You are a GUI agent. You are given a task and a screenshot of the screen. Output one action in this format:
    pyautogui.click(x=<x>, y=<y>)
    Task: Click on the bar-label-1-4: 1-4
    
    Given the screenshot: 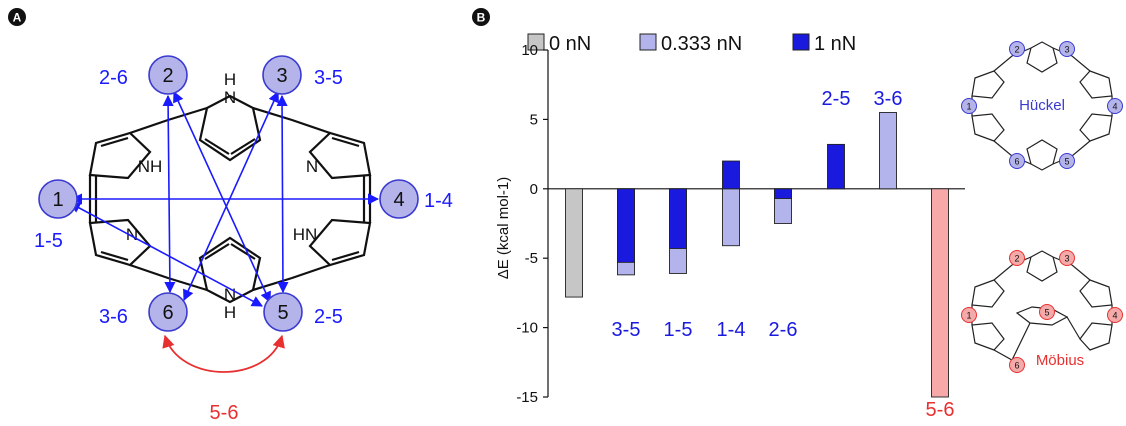 What is the action you would take?
    pyautogui.click(x=731, y=330)
    